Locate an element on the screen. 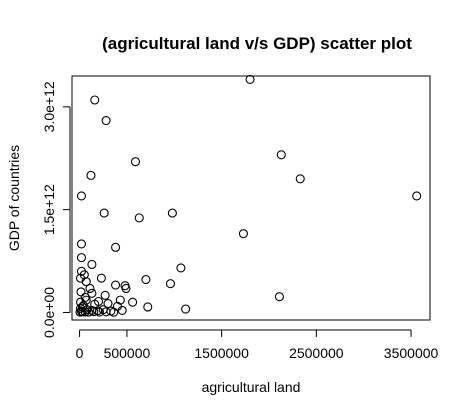 This screenshot has width=466, height=416. chart-title: (agricultural land v/s GDP) scatter plot is located at coordinates (257, 43).